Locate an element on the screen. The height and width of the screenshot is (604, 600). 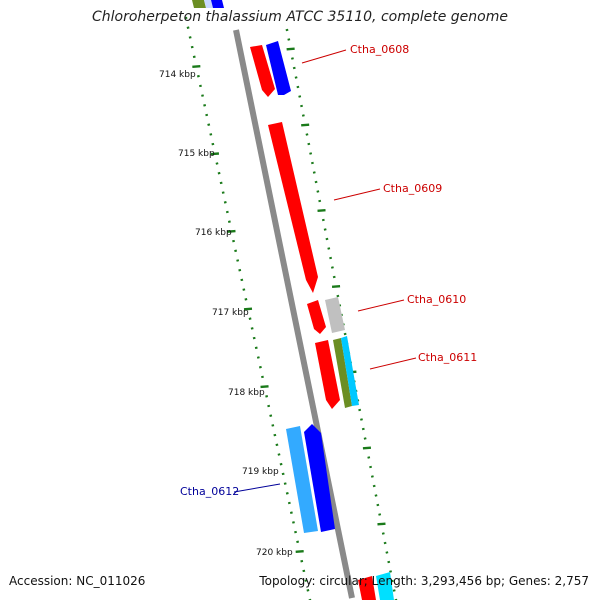
tick-label: 720 kbp is located at coordinates (274, 553).